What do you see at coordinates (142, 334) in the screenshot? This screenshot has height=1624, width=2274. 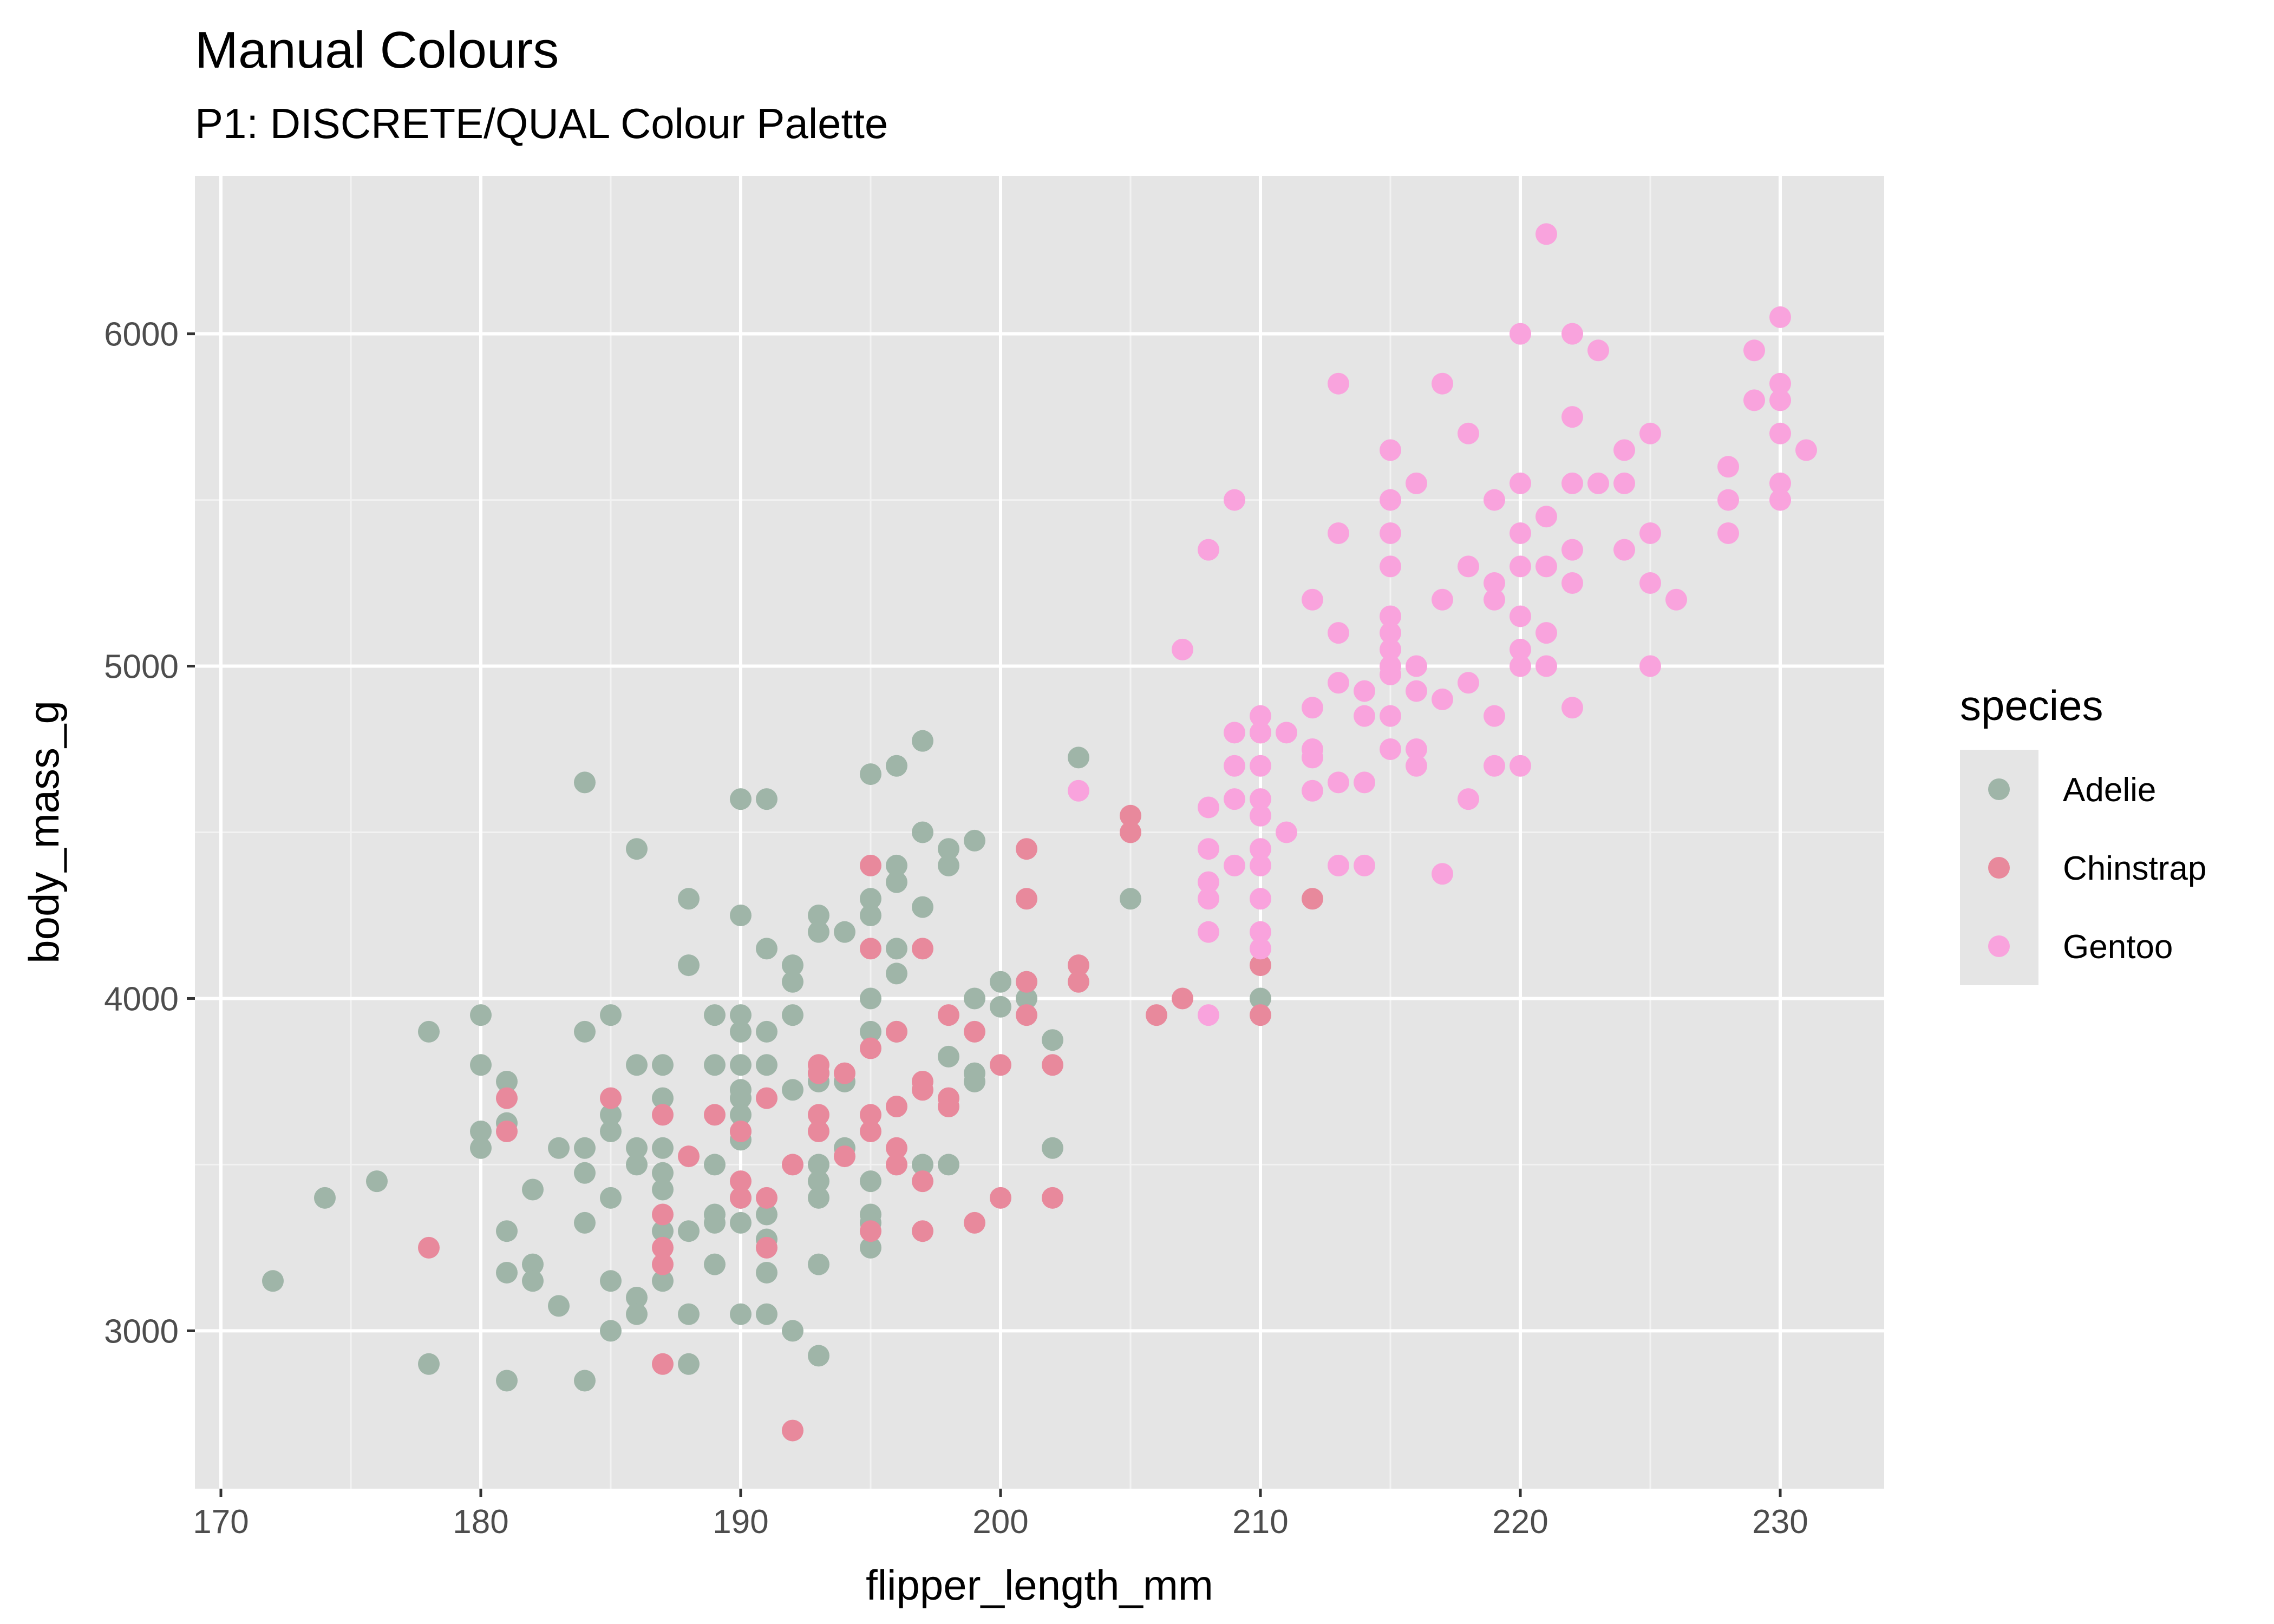 I see `y-tick-label: 6000` at bounding box center [142, 334].